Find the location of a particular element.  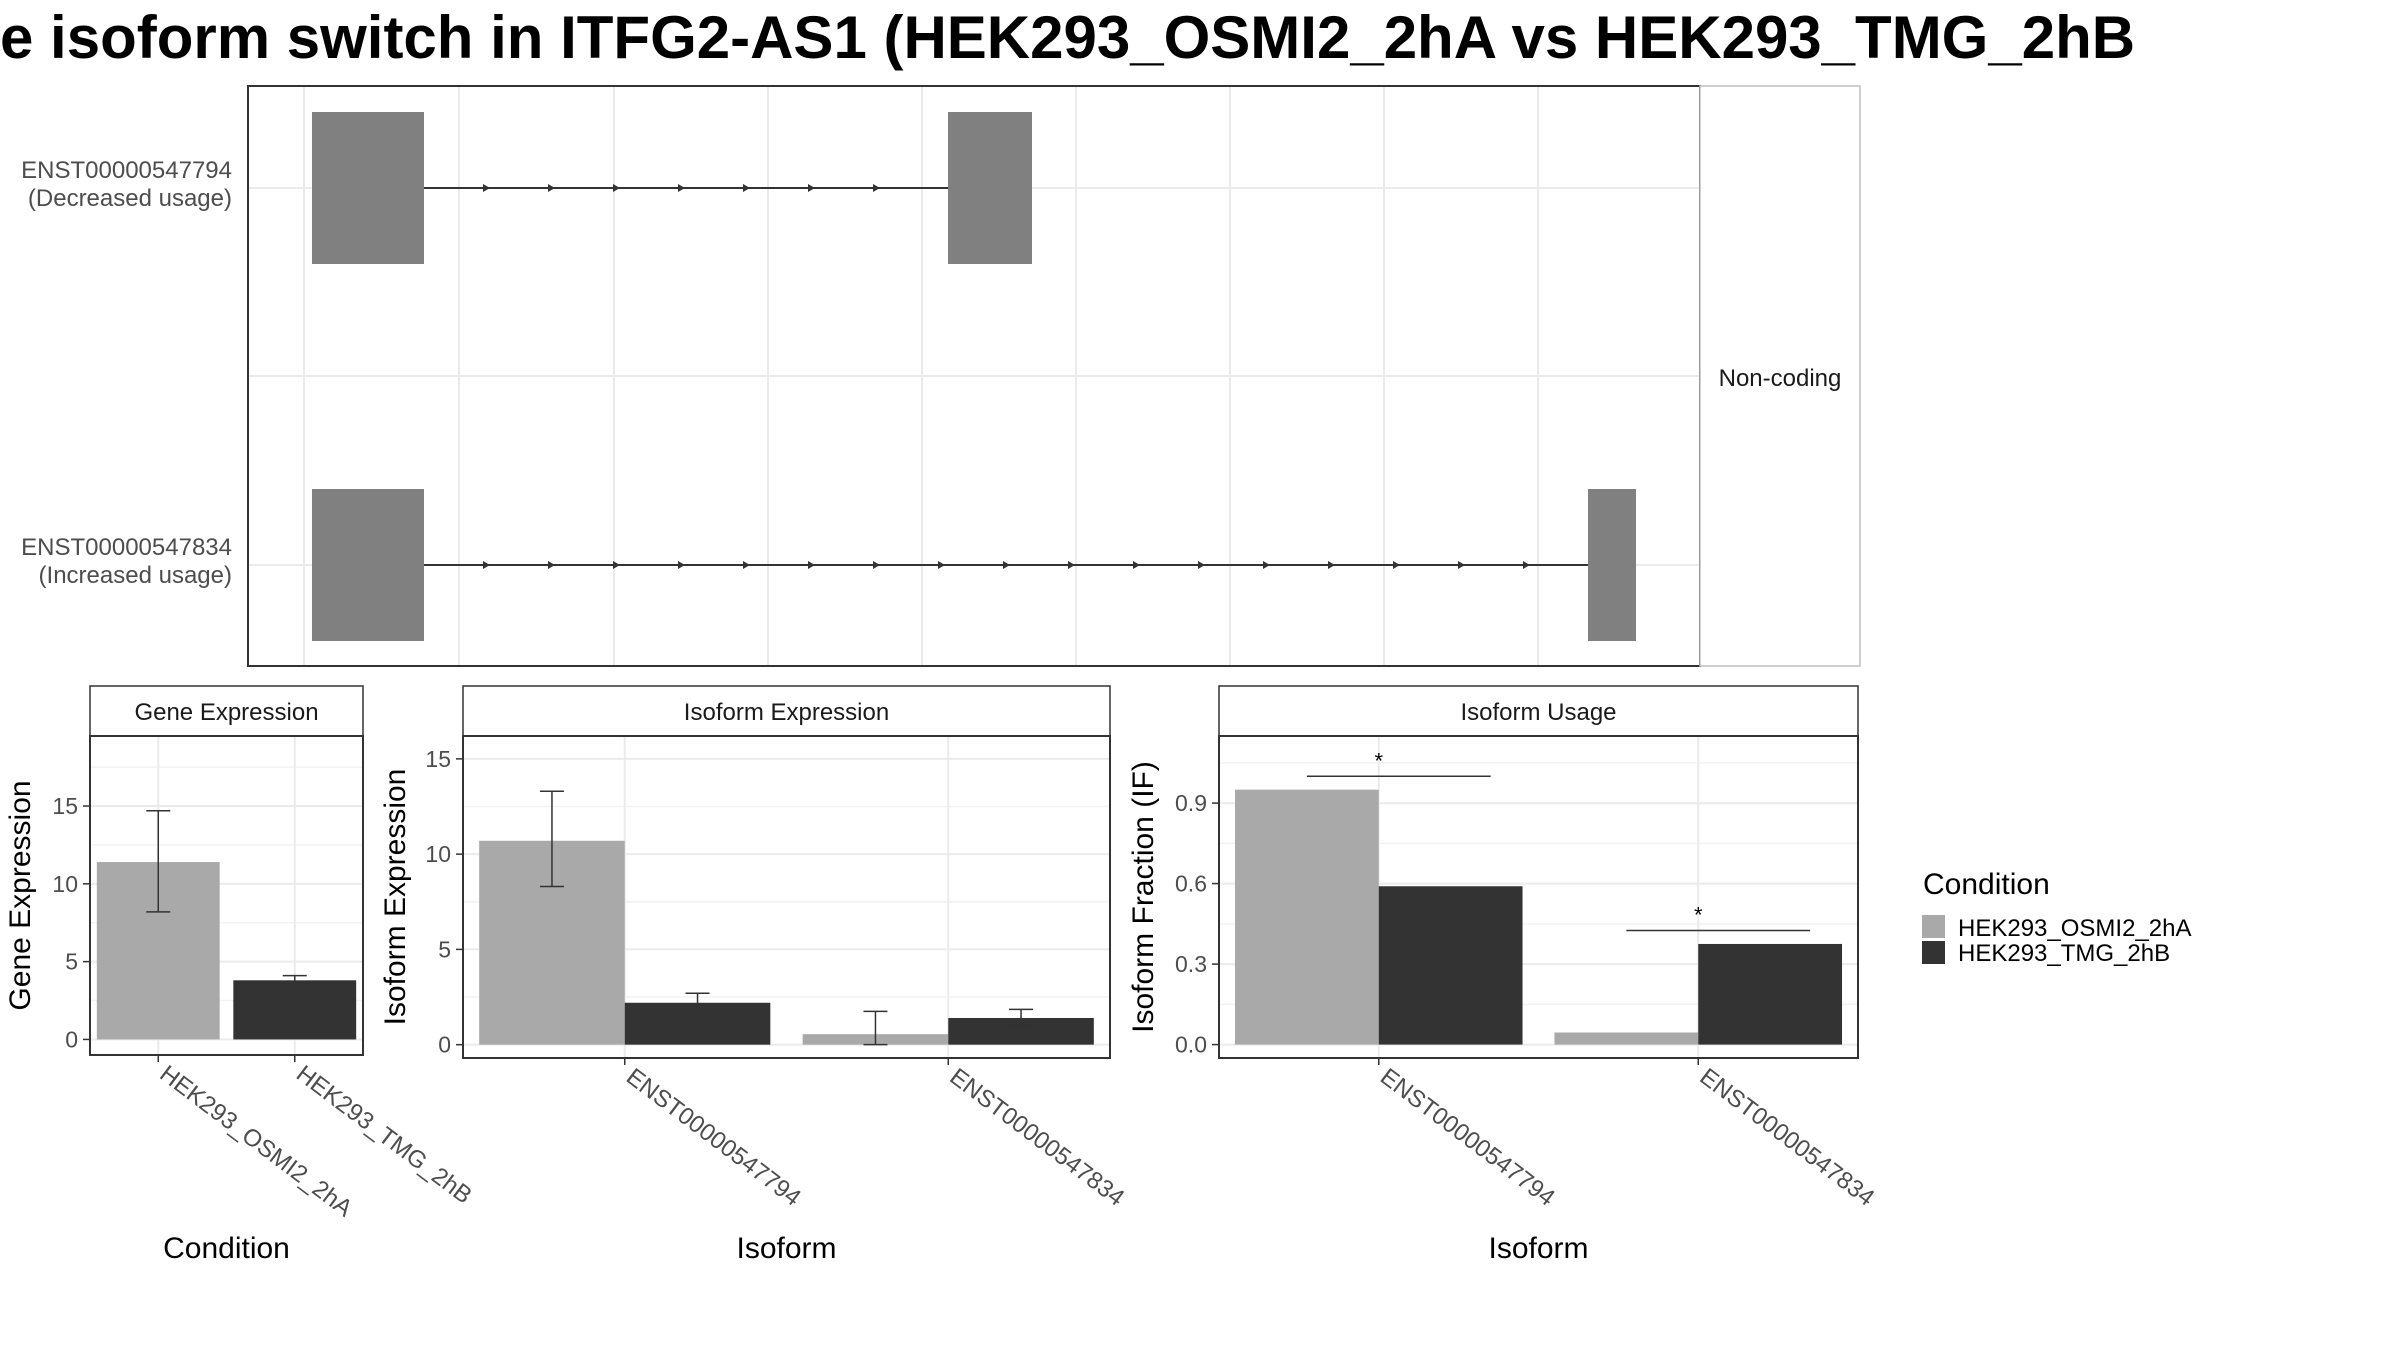

facet-title: Isoform Usage is located at coordinates (1538, 712).